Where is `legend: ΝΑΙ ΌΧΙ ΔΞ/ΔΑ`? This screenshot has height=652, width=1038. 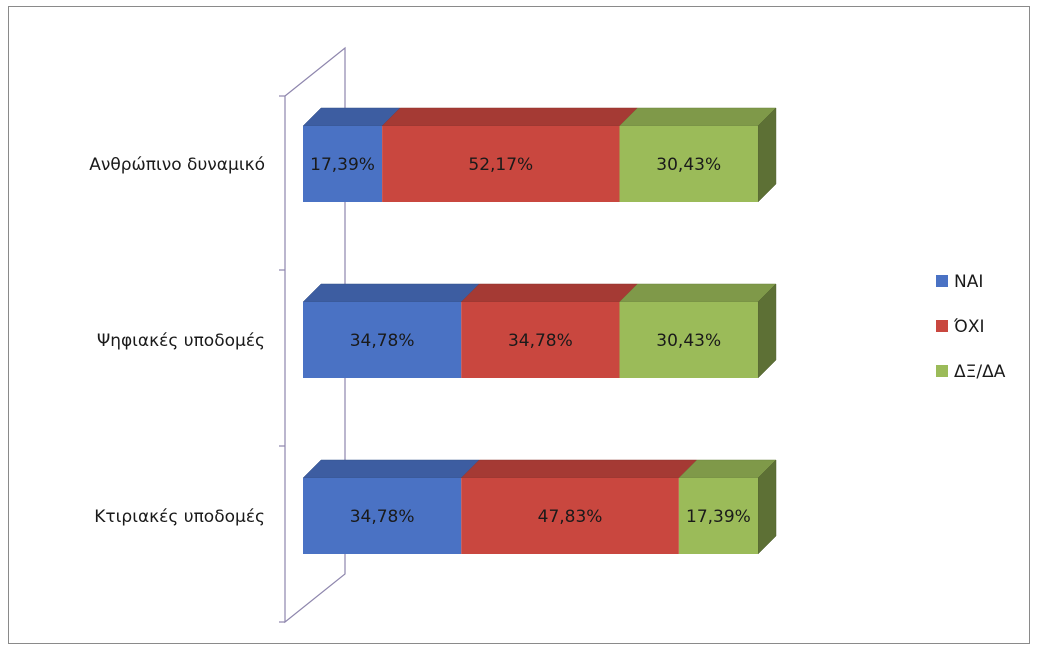 legend: ΝΑΙ ΌΧΙ ΔΞ/ΔΑ is located at coordinates (971, 327).